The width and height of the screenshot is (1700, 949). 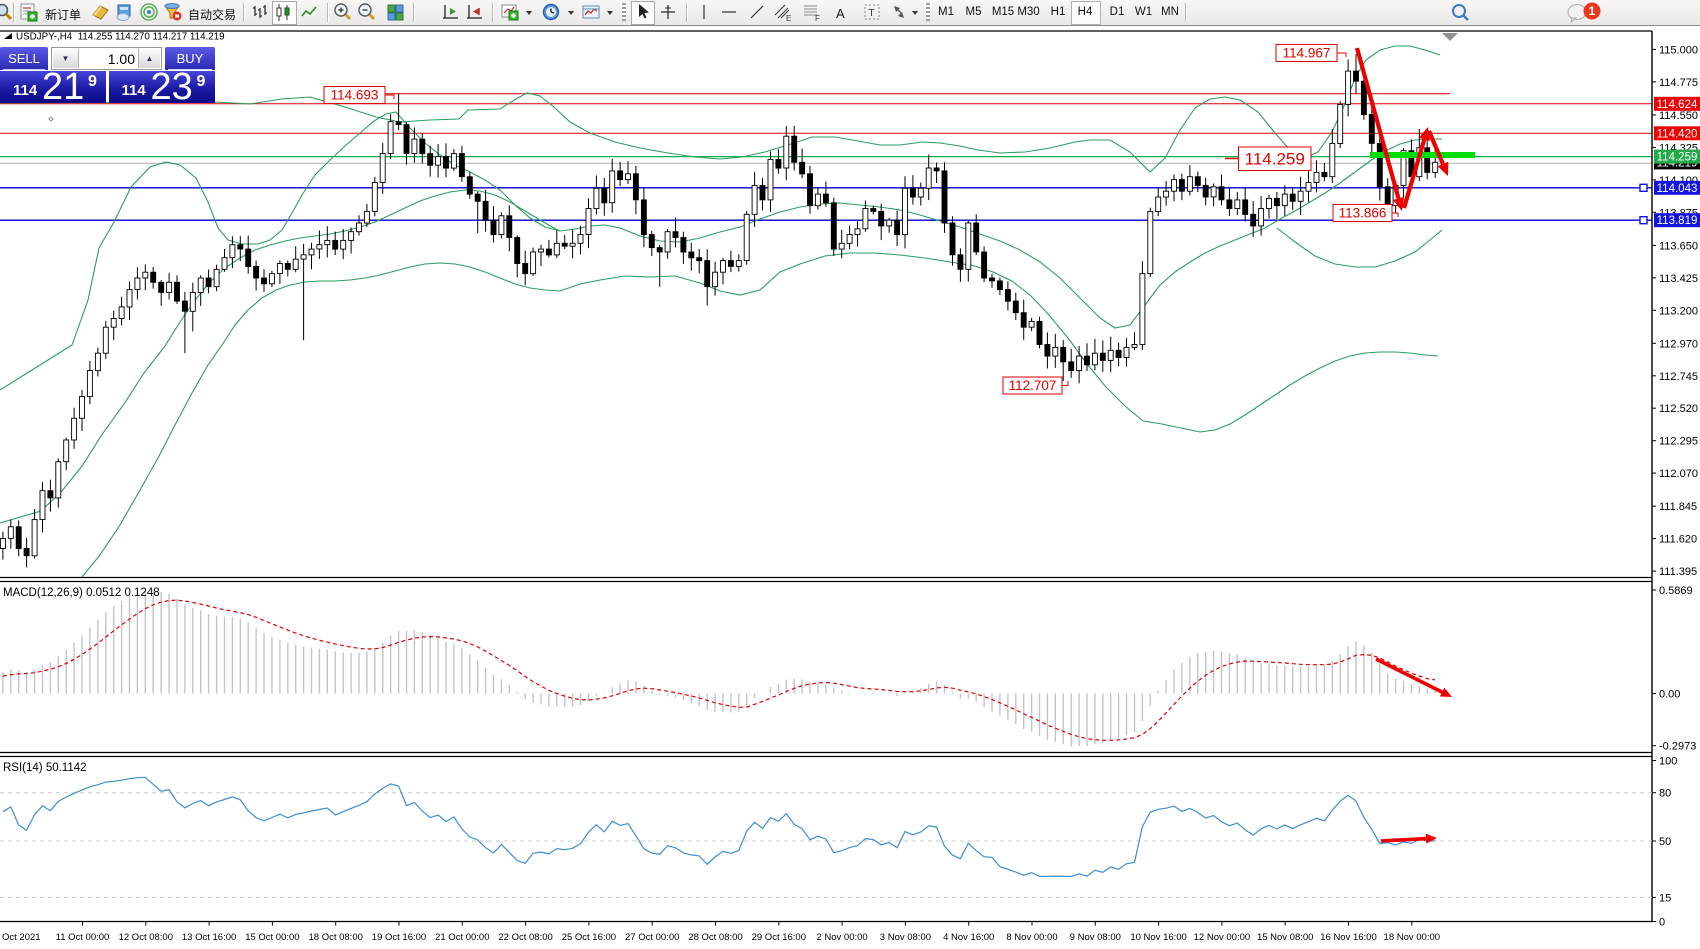 What do you see at coordinates (841, 937) in the screenshot?
I see `svg-text: 2 Nov 00:00` at bounding box center [841, 937].